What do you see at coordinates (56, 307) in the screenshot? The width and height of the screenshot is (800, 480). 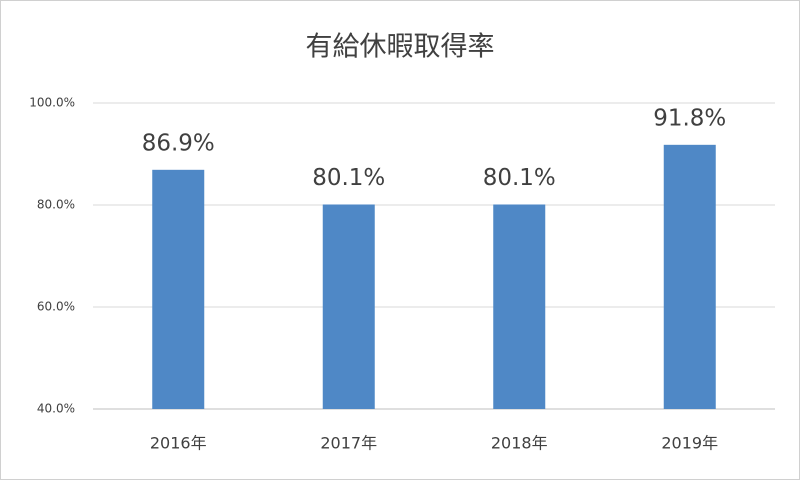 I see `y-tick-label: 60.0%` at bounding box center [56, 307].